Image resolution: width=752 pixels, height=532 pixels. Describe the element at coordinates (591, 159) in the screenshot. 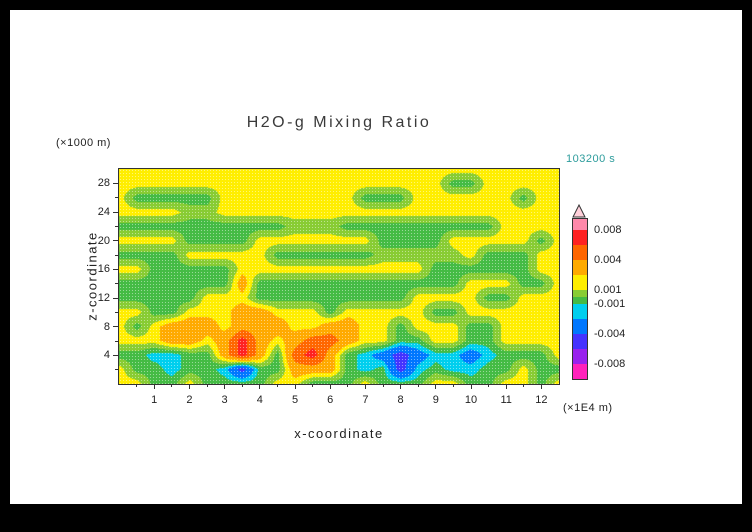

I see `time-label: 103200 s` at that location.